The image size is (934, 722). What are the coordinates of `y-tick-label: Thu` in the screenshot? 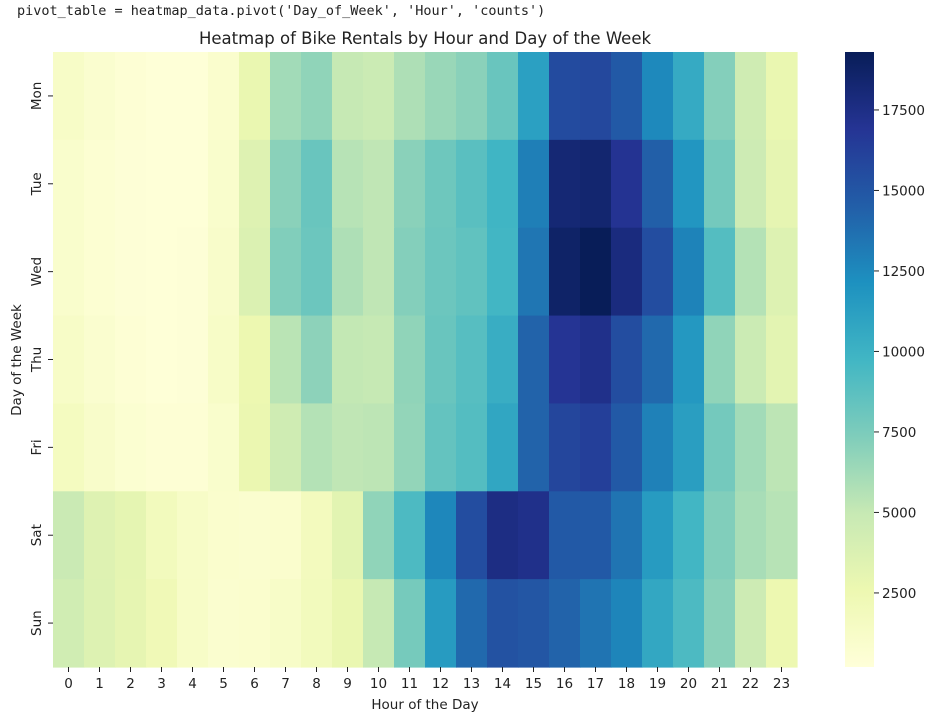 It's located at (37, 360).